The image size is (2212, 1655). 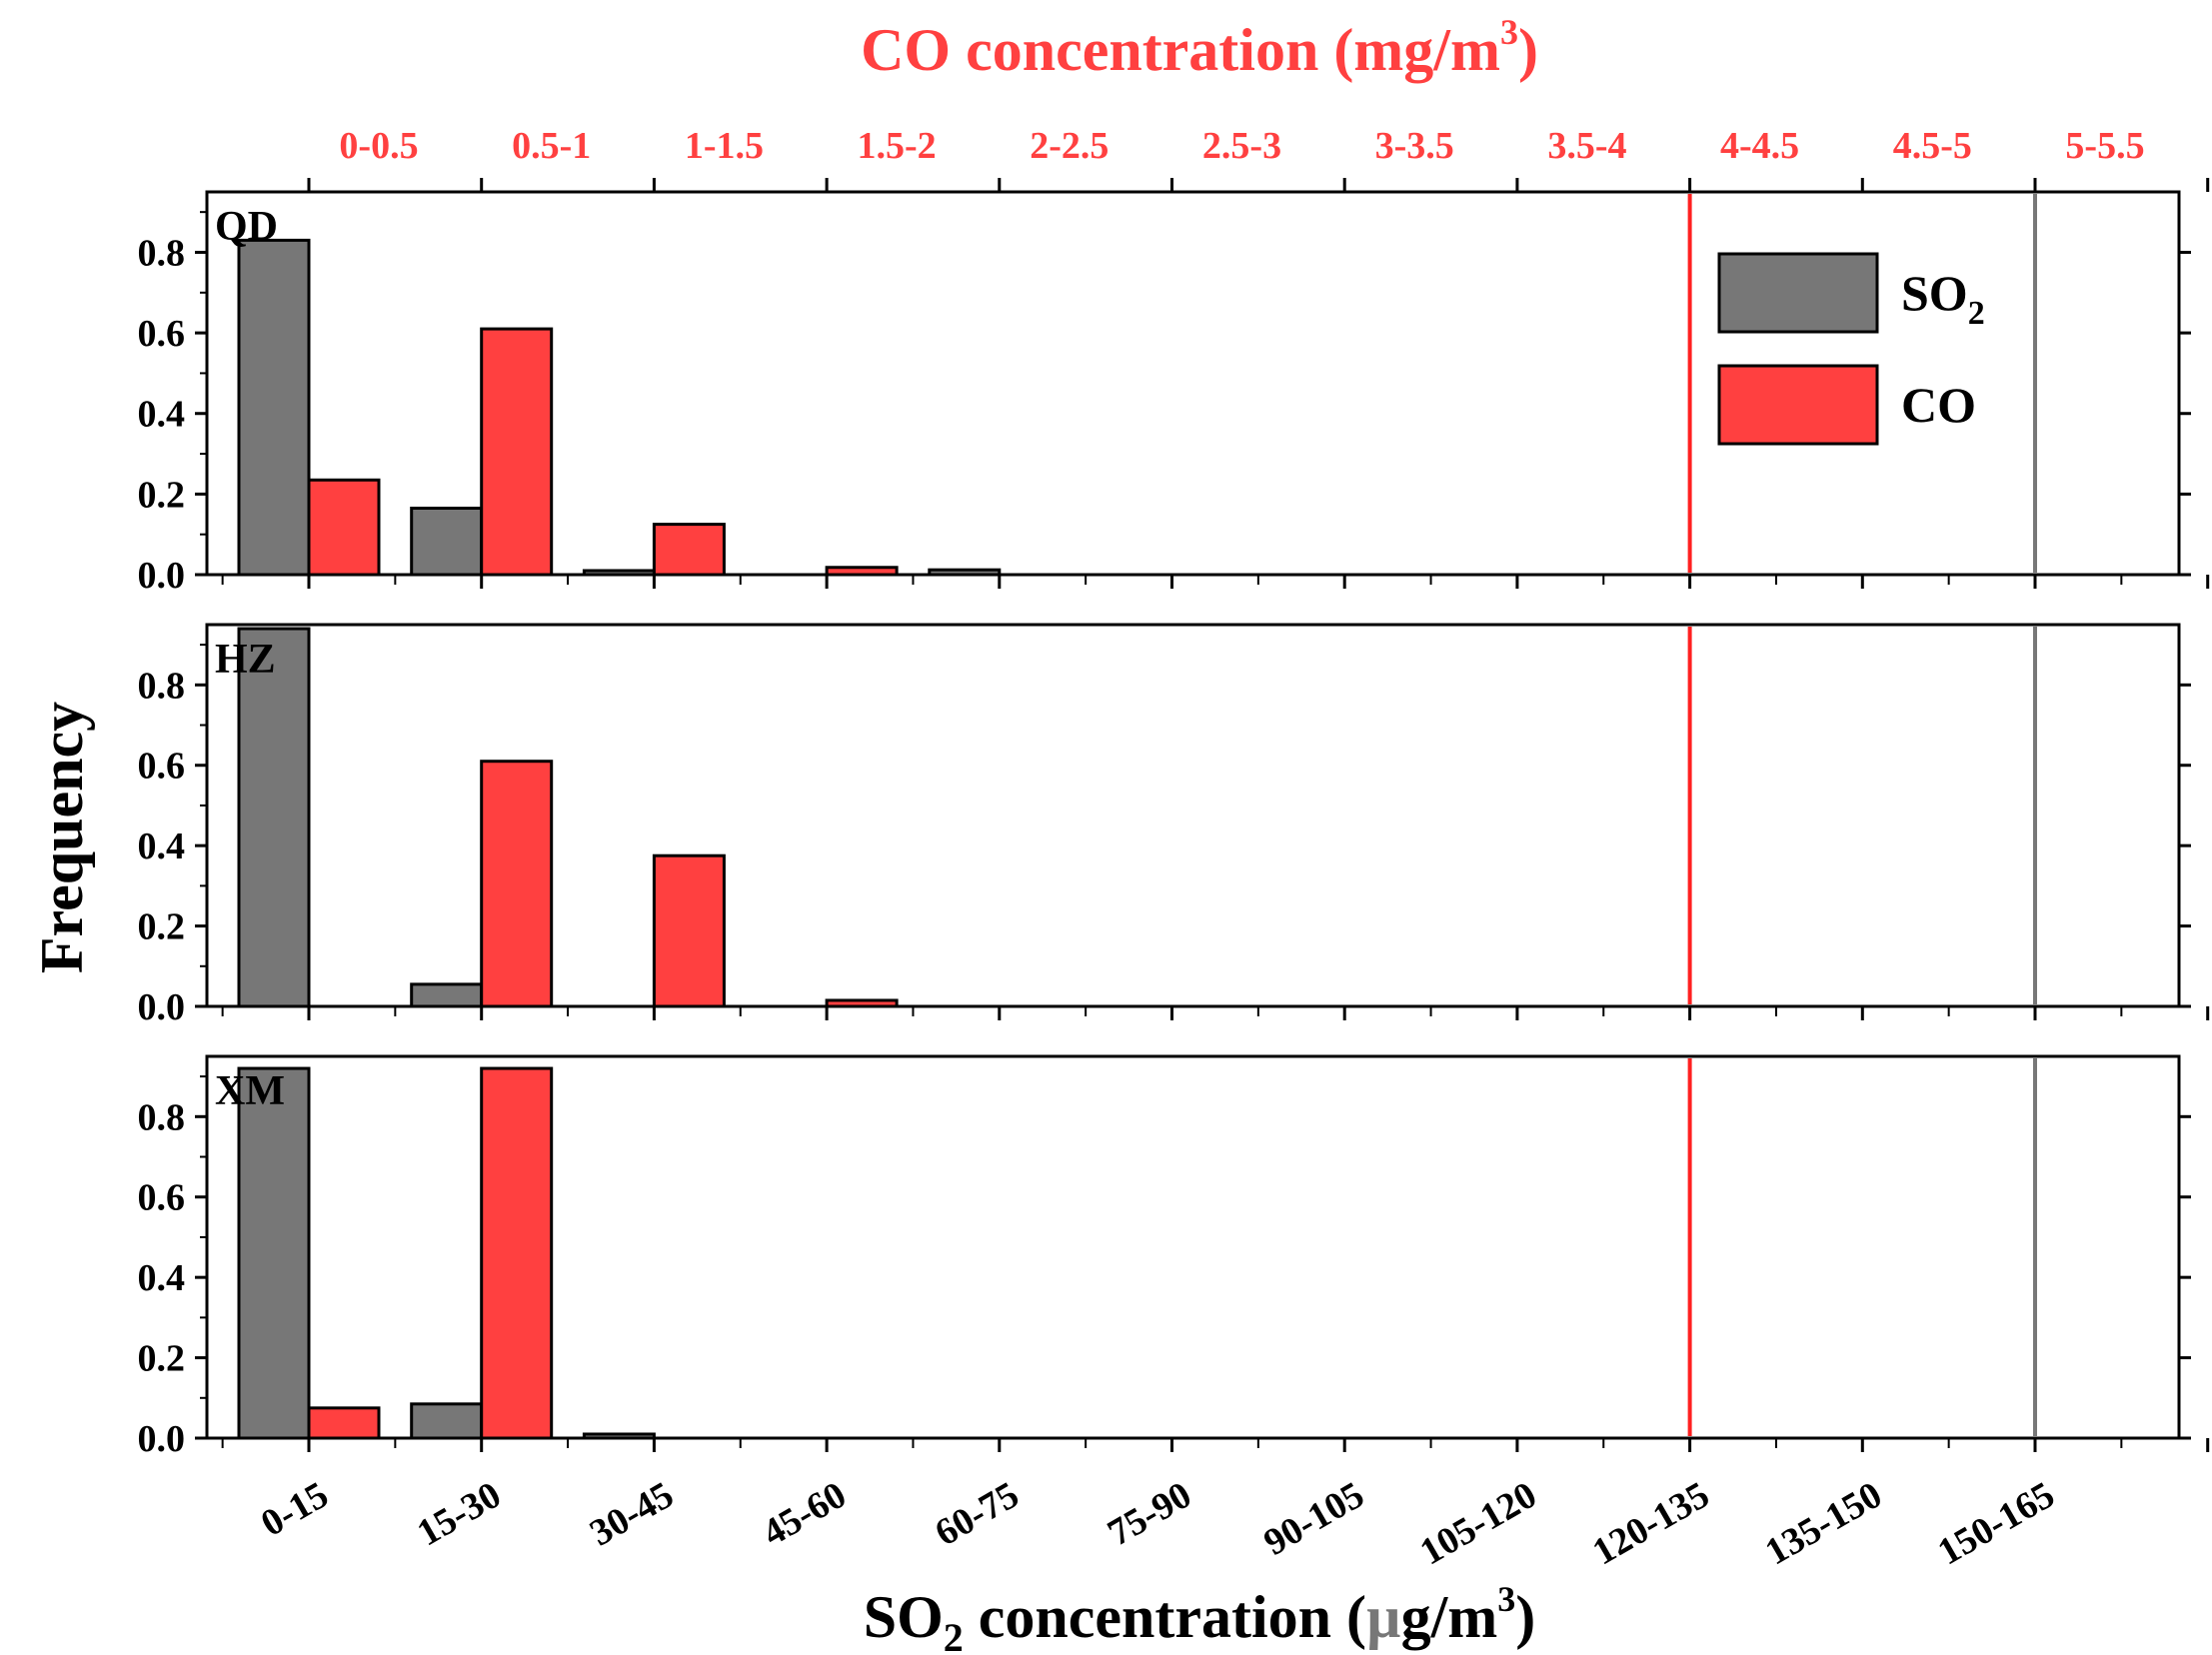 I want to click on co-tick-label: 2.5-3, so click(x=1241, y=146).